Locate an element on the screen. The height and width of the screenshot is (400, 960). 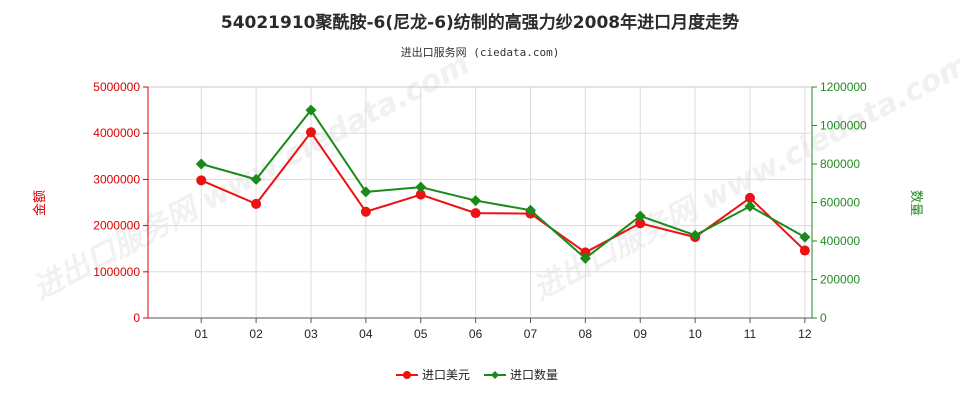
x-tick-label: 07 is located at coordinates (531, 334).